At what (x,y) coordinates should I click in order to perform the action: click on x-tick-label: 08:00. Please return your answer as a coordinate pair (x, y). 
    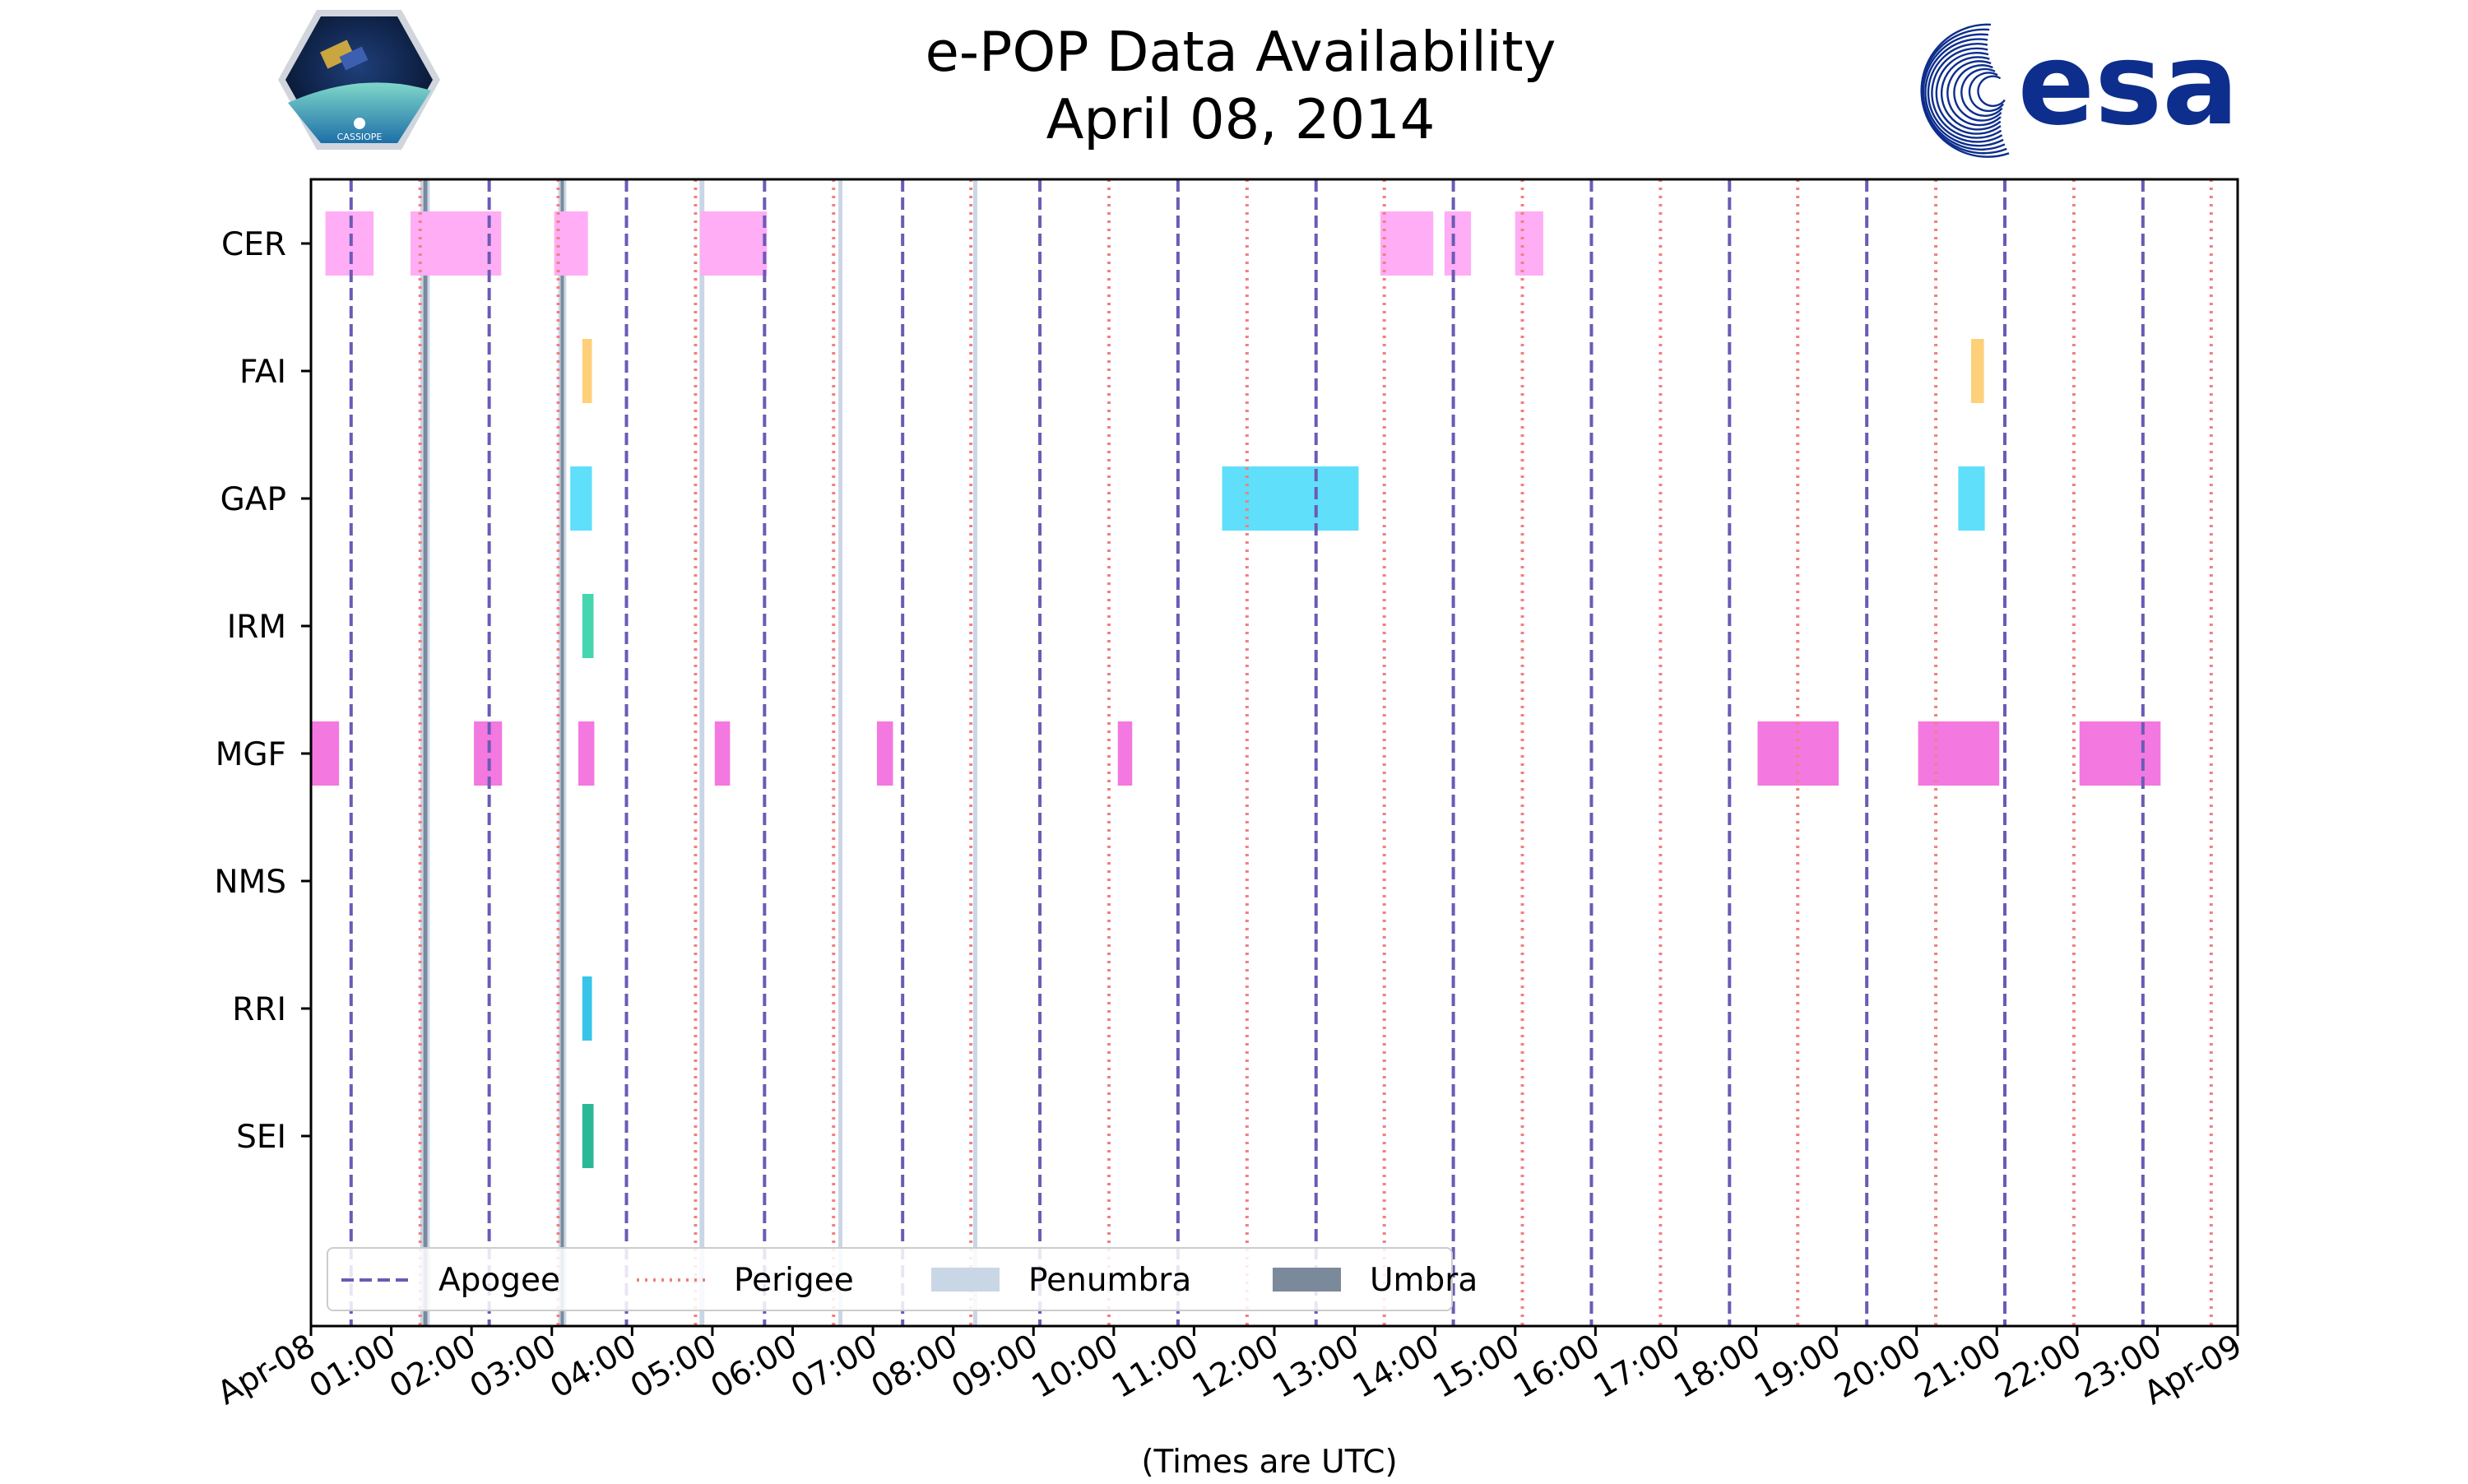
    Looking at the image, I should click on (914, 1367).